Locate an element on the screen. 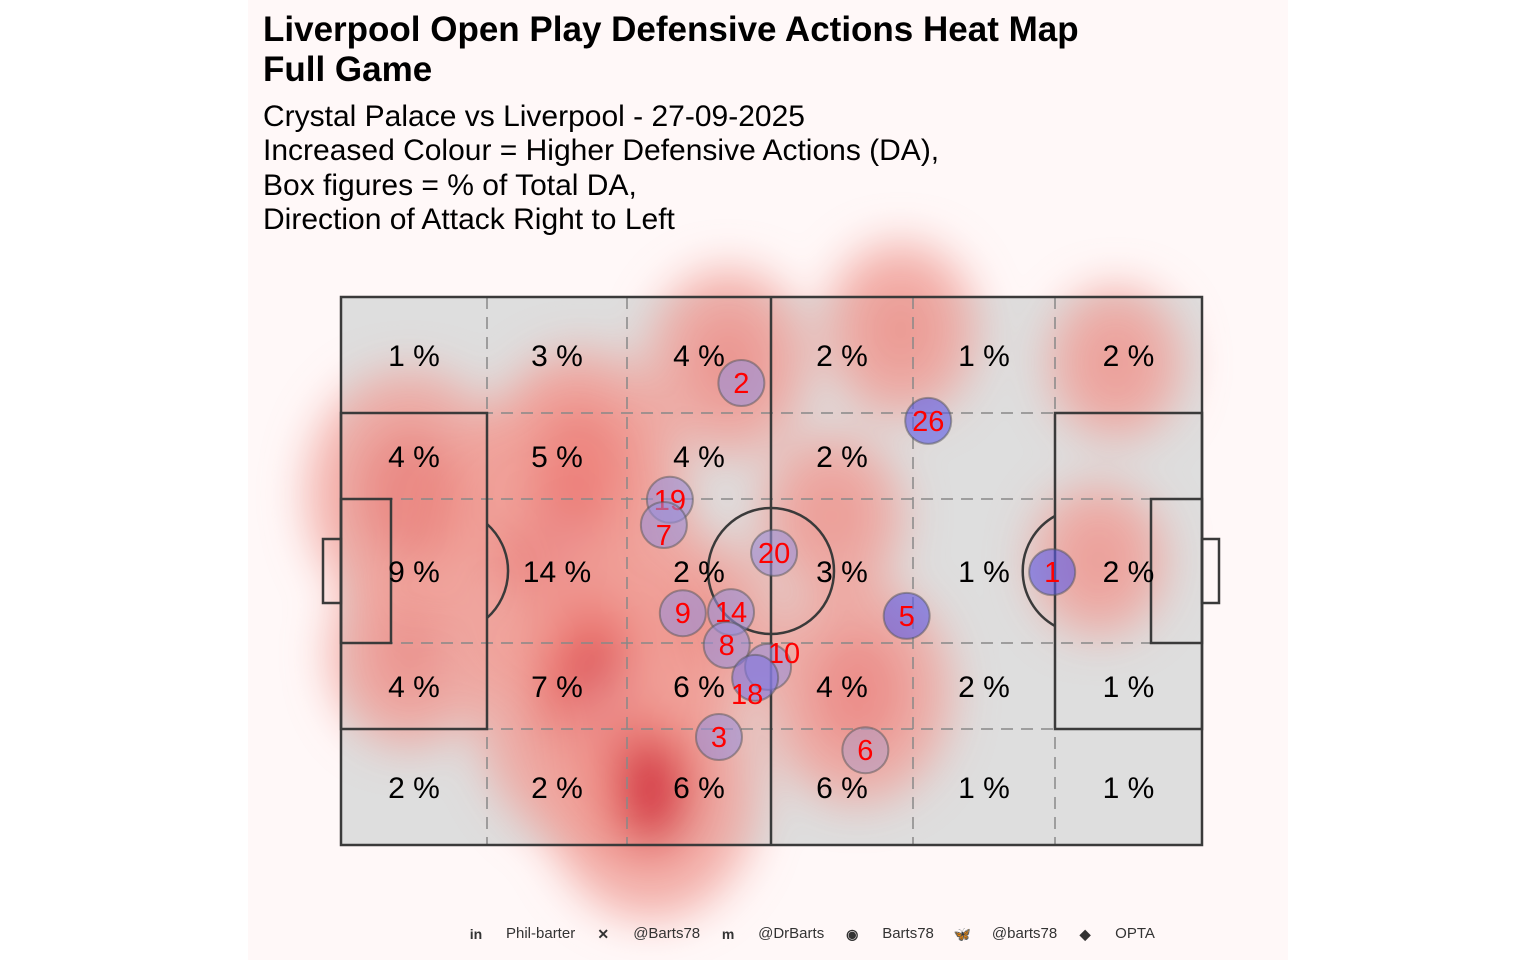  heat-blob-peak is located at coordinates (650, 790).